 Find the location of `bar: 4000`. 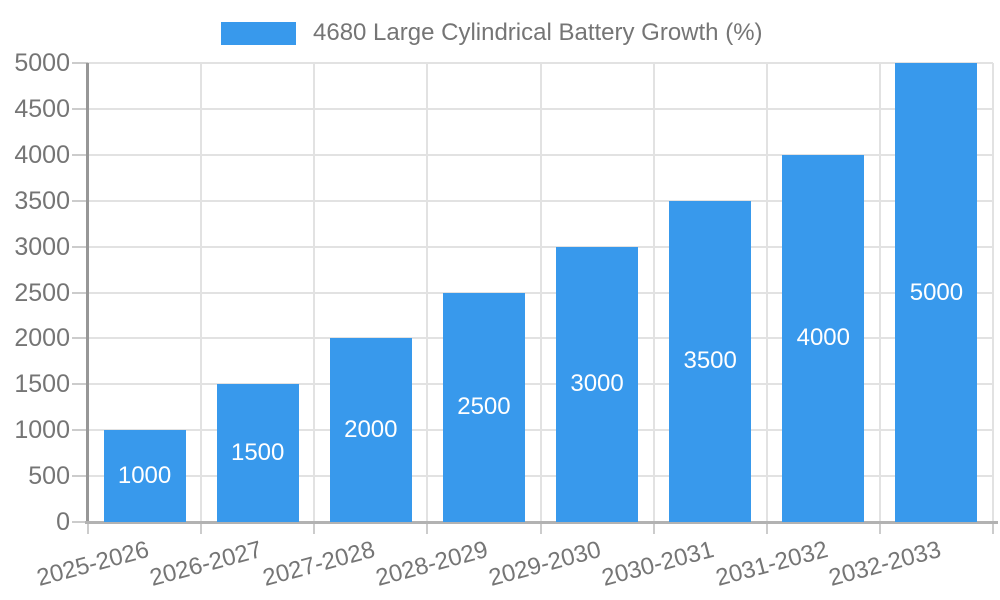

bar: 4000 is located at coordinates (823, 338).